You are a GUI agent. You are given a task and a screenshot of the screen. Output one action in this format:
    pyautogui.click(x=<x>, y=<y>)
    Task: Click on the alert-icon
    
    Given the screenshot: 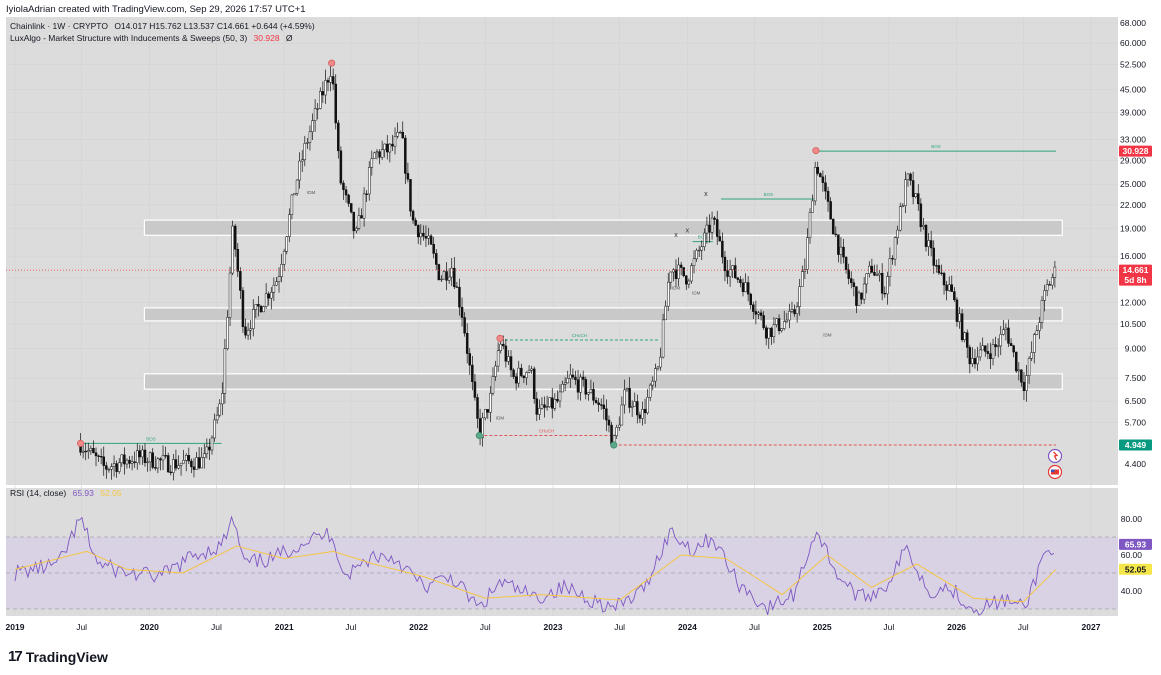 What is the action you would take?
    pyautogui.click(x=1055, y=456)
    